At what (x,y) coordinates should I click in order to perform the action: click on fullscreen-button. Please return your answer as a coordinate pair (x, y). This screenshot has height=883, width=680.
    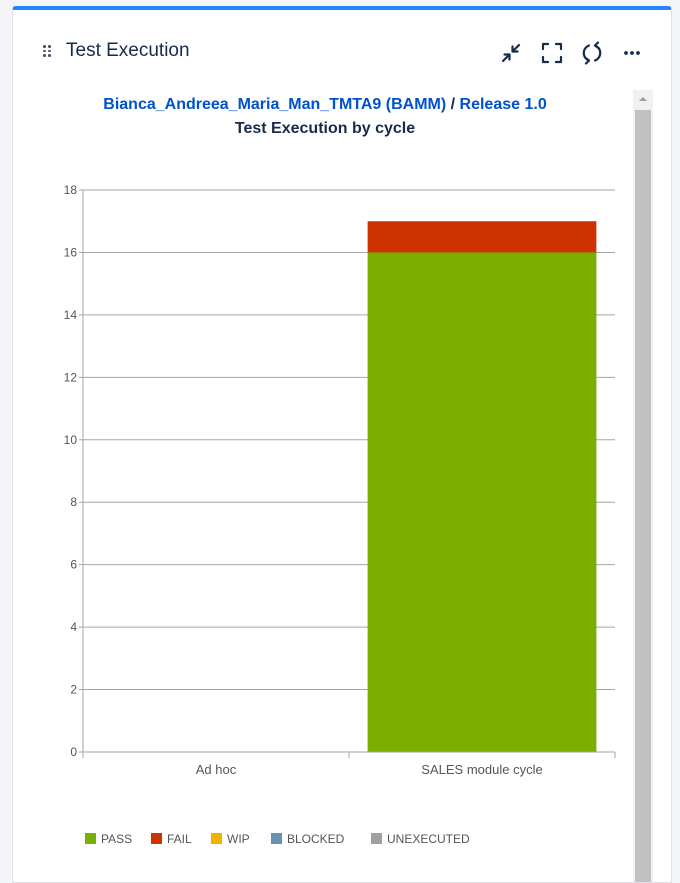
    Looking at the image, I should click on (552, 53).